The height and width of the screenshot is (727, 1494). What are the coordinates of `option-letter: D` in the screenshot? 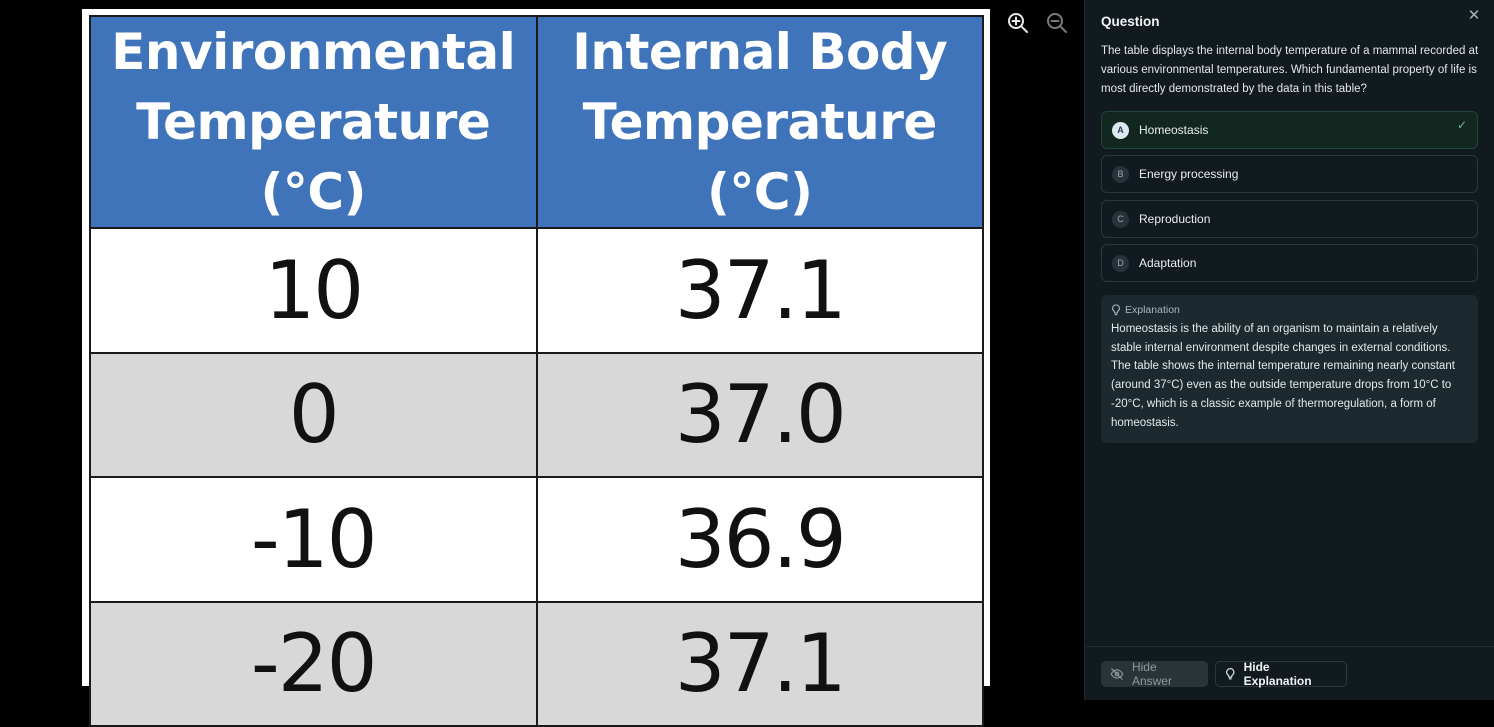 It's located at (1120, 263).